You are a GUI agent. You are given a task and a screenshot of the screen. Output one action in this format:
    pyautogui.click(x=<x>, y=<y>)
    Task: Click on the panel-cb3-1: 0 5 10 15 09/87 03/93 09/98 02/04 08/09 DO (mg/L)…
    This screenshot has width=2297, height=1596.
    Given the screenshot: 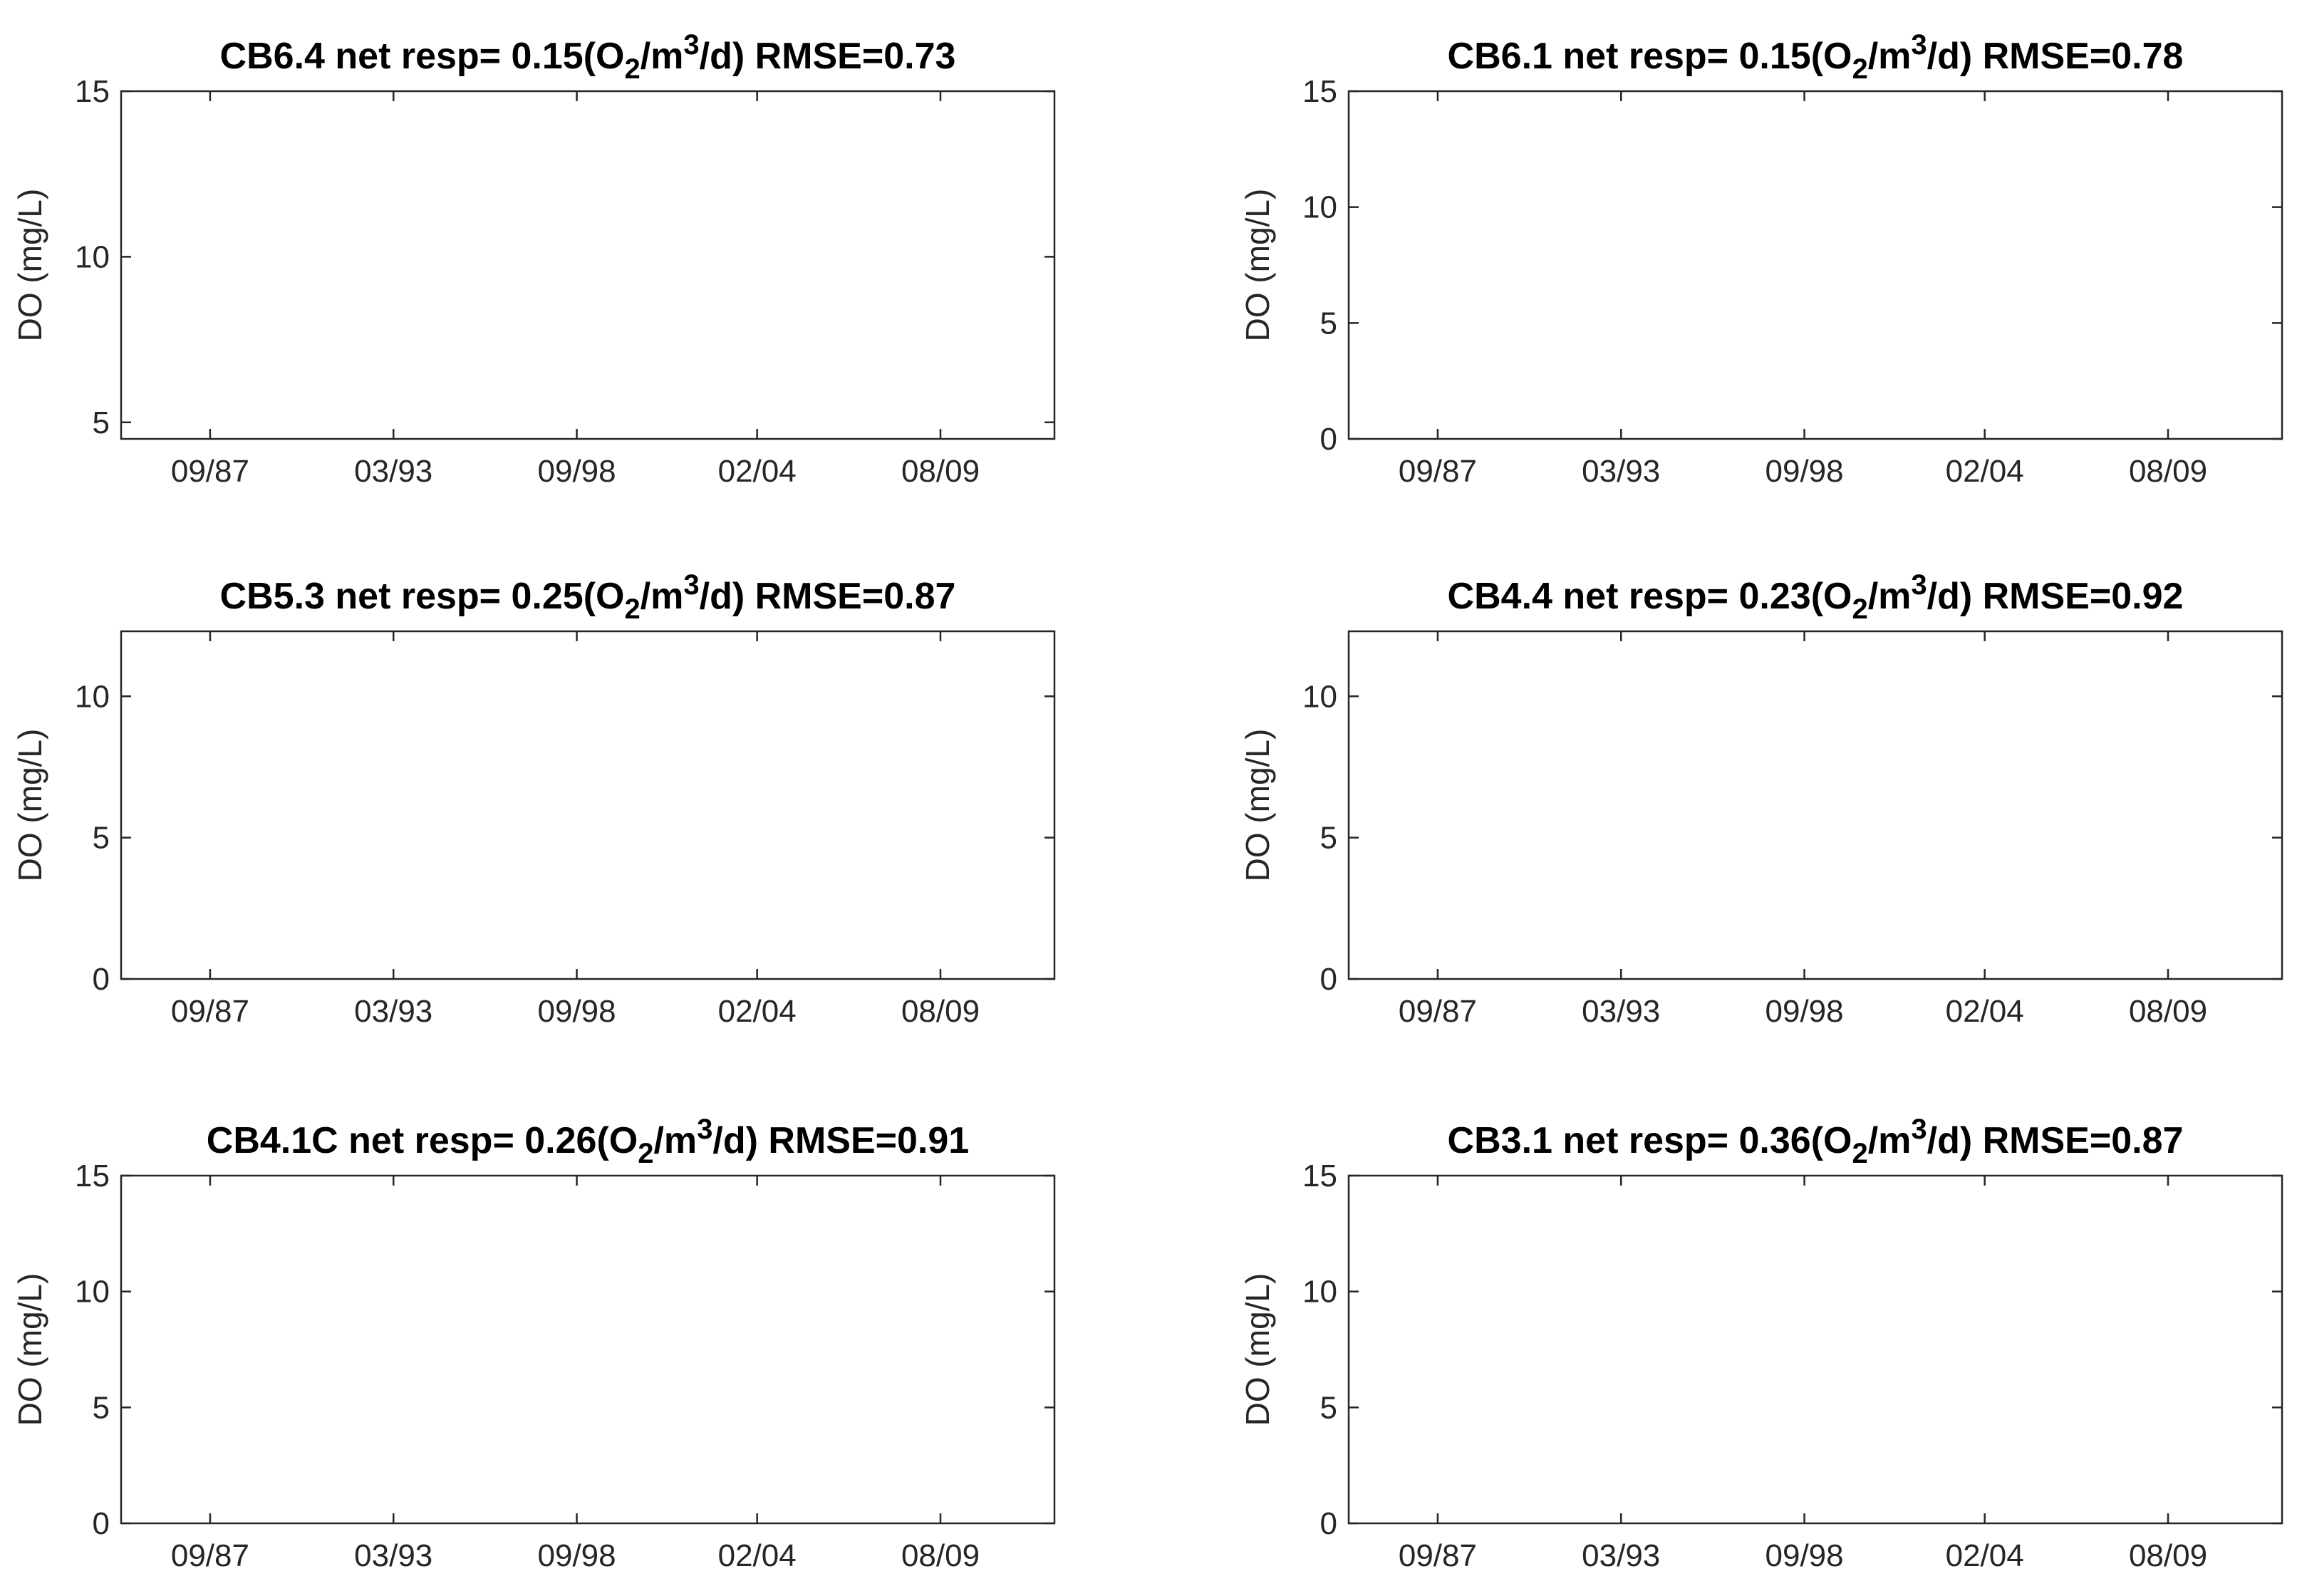 What is the action you would take?
    pyautogui.click(x=1761, y=1343)
    